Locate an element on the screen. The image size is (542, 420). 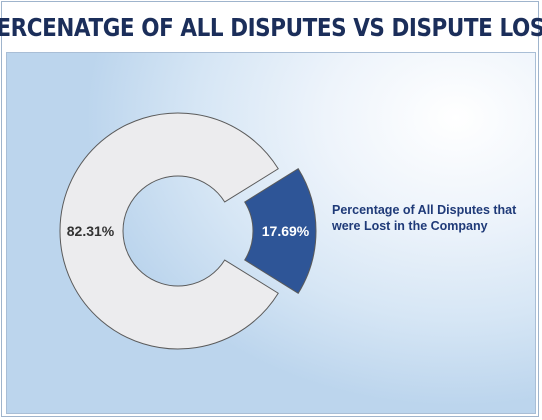
data-label-lost: 17.69% is located at coordinates (286, 231).